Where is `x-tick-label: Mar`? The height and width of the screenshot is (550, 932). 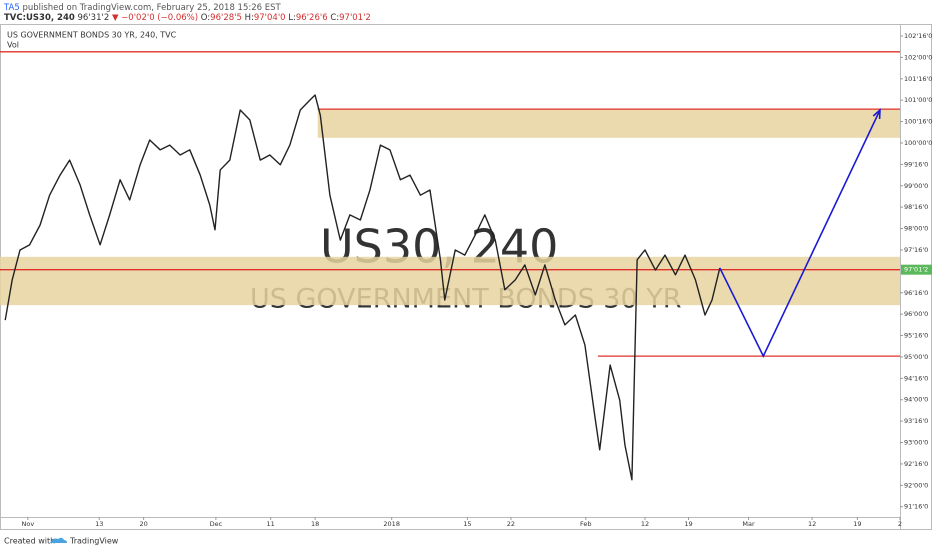 x-tick-label: Mar is located at coordinates (748, 524).